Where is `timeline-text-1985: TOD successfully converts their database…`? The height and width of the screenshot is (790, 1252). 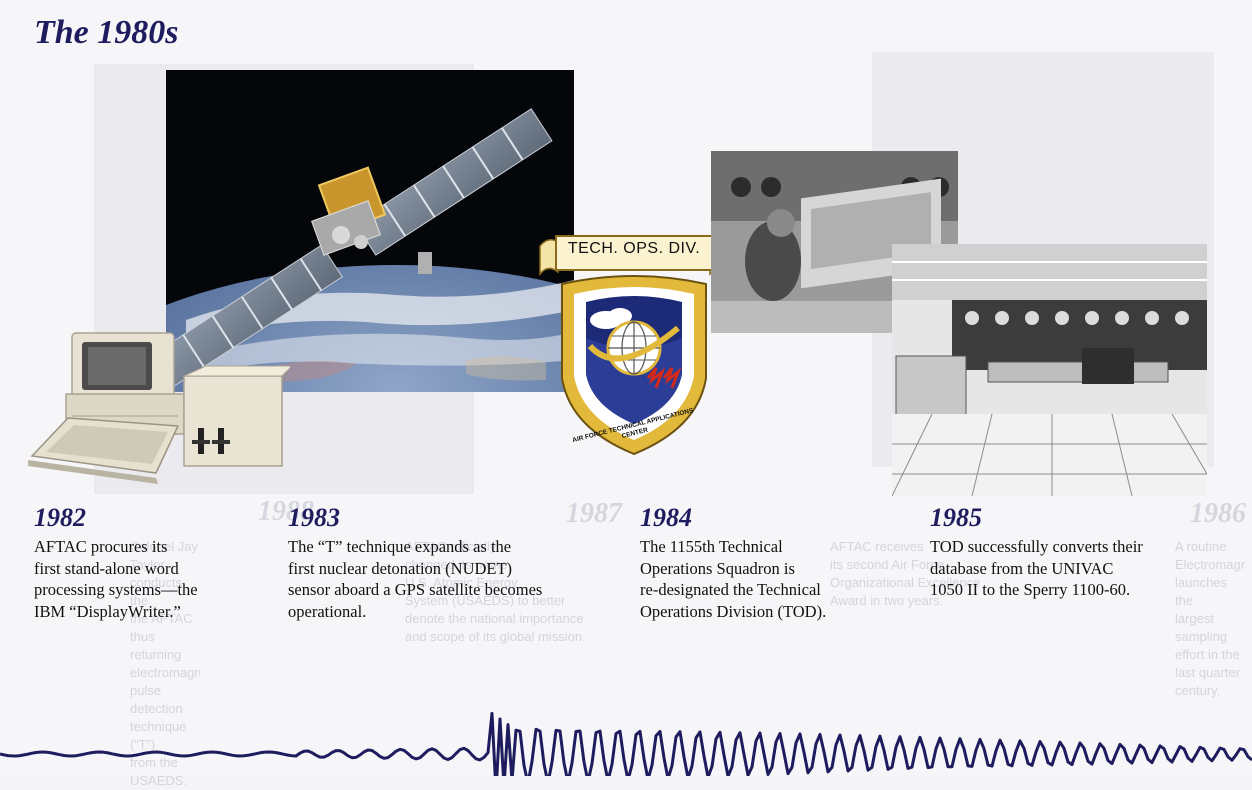
timeline-text-1985: TOD successfully converts their database… is located at coordinates (1036, 568).